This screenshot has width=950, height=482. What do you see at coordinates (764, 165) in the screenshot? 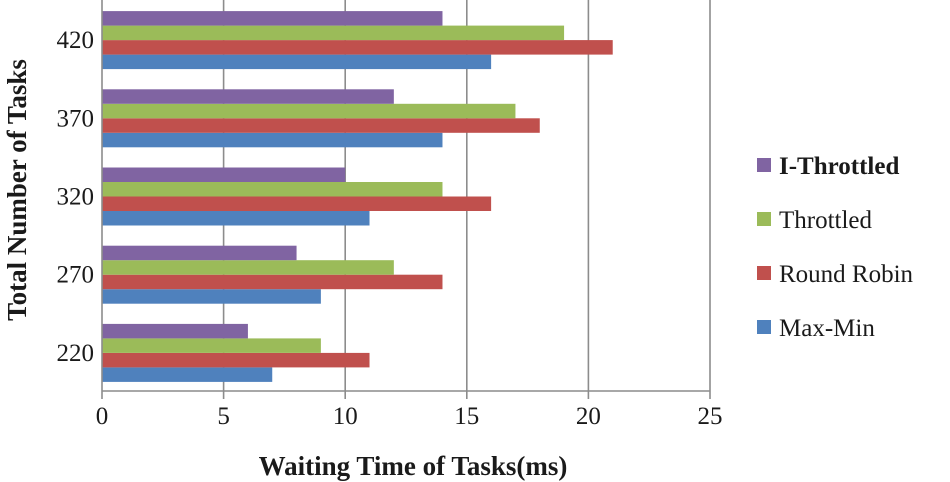
I see `legend-swatch-i-throttled` at bounding box center [764, 165].